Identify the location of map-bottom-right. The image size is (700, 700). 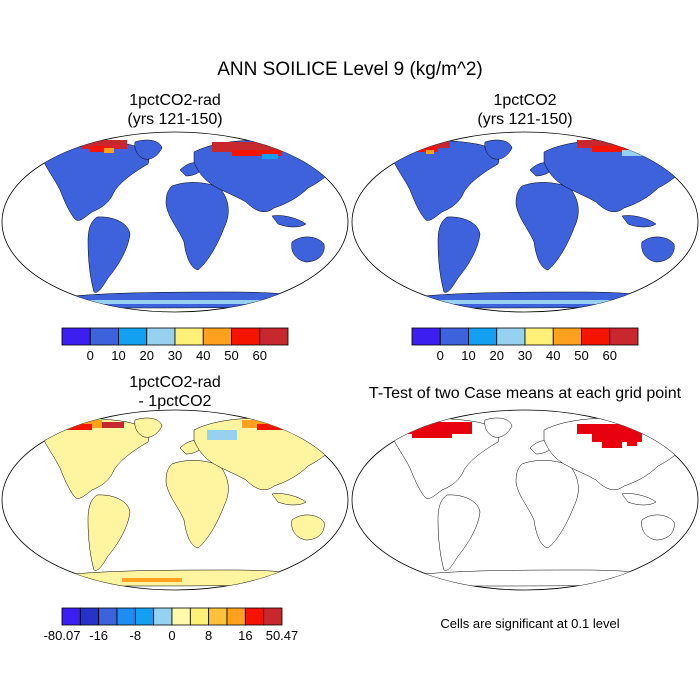
(525, 500).